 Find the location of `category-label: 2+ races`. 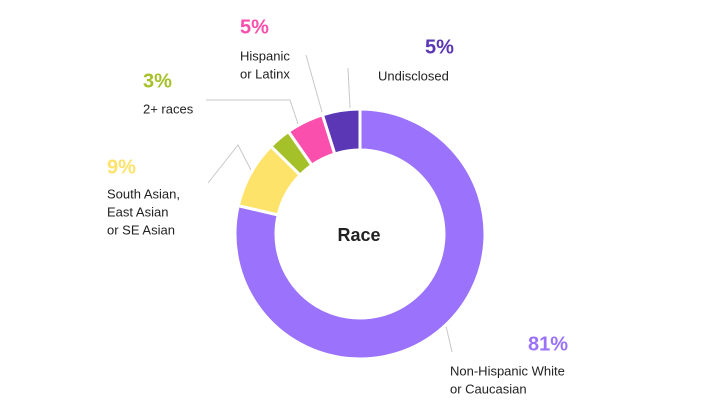

category-label: 2+ races is located at coordinates (168, 108).